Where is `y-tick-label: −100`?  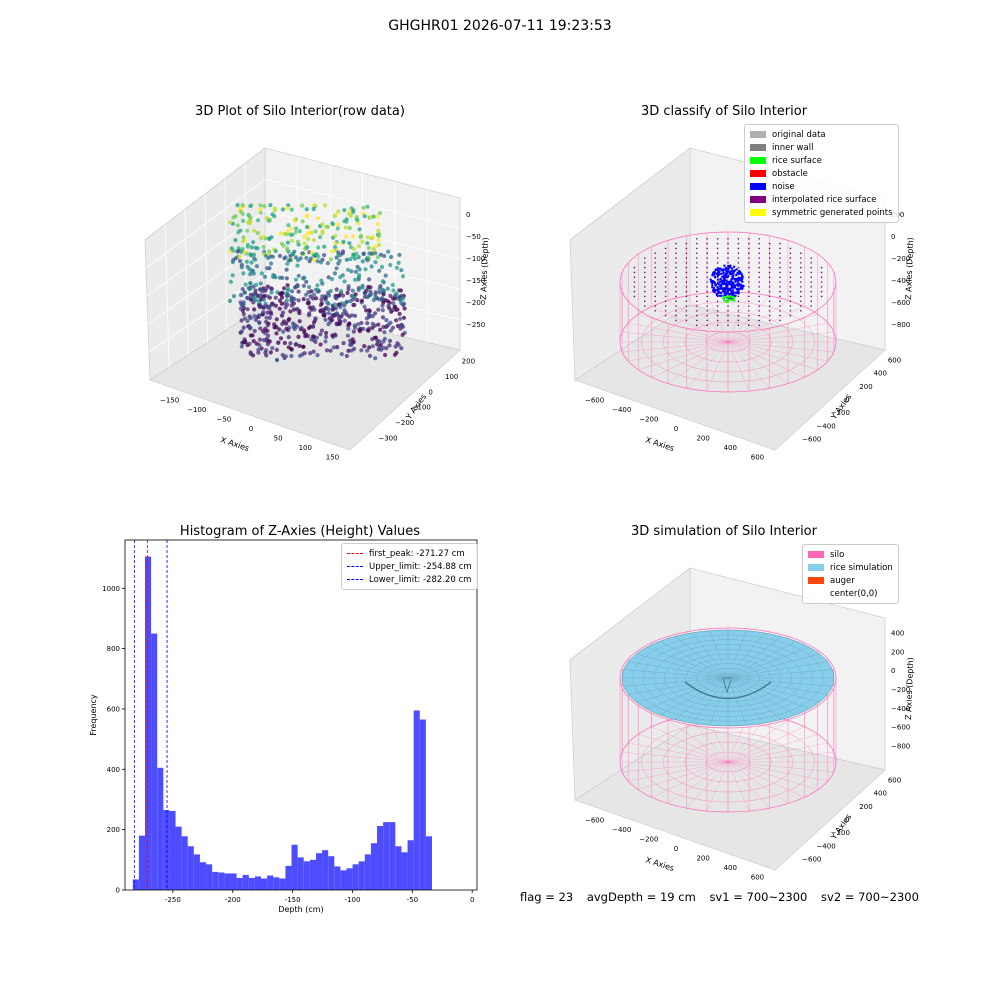 y-tick-label: −100 is located at coordinates (421, 408).